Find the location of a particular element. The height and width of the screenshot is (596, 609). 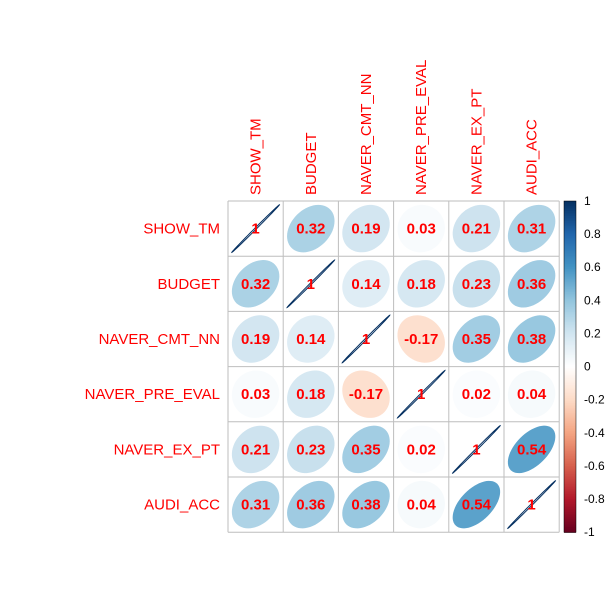

cell-value: 0.18 is located at coordinates (421, 284).